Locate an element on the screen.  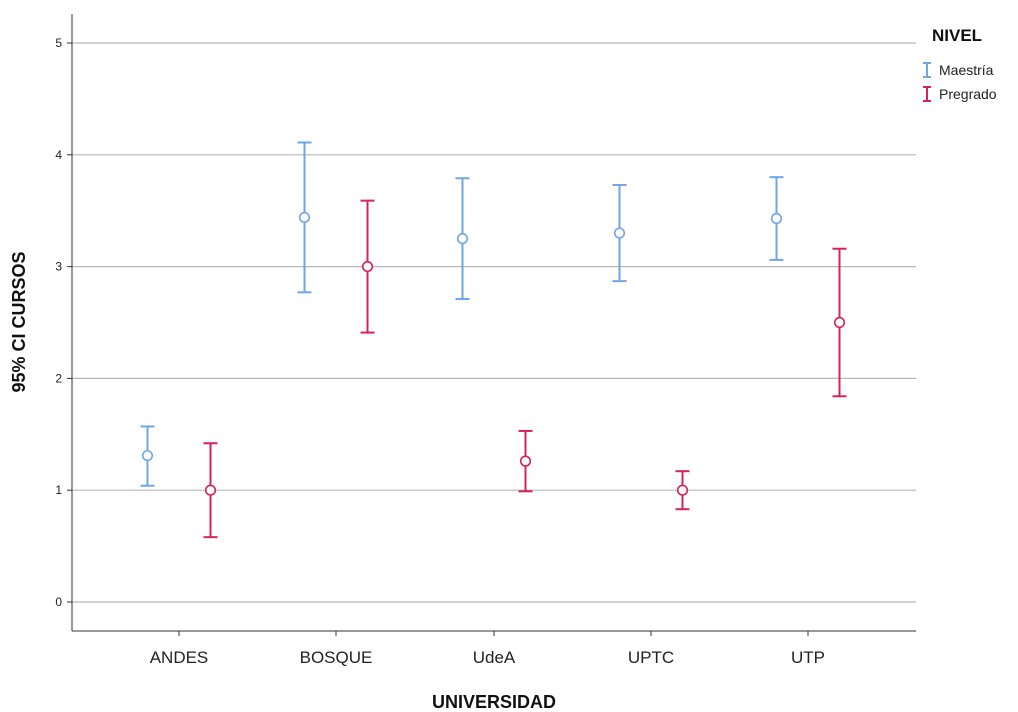
x-tick-labels: ANDES BOSQUE UdeA UPTC UTP is located at coordinates (487, 649).